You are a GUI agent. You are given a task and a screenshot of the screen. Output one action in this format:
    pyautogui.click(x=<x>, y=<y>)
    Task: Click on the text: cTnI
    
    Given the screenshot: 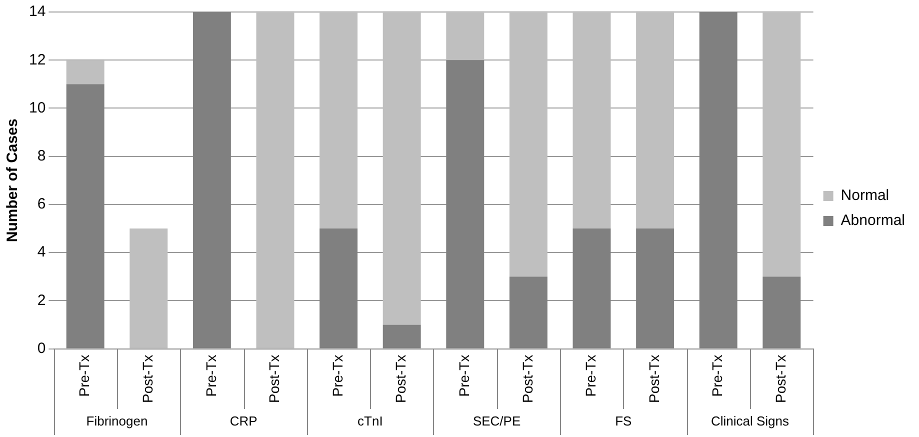 What is the action you would take?
    pyautogui.click(x=370, y=421)
    